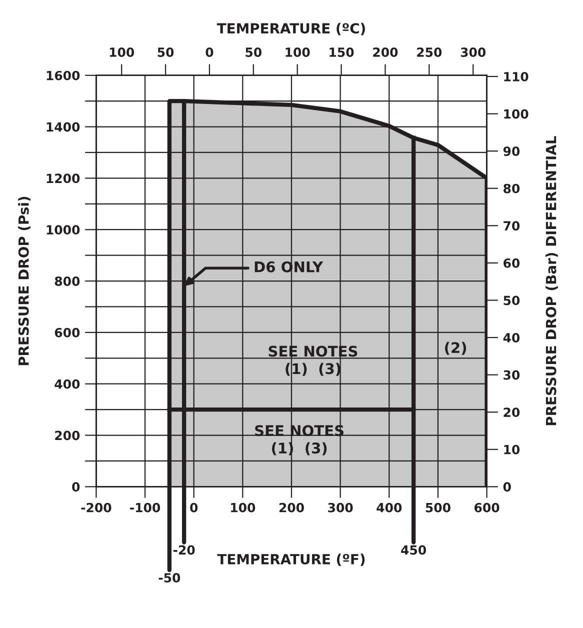 Image resolution: width=583 pixels, height=628 pixels. I want to click on y2-tick-label: 0, so click(507, 487).